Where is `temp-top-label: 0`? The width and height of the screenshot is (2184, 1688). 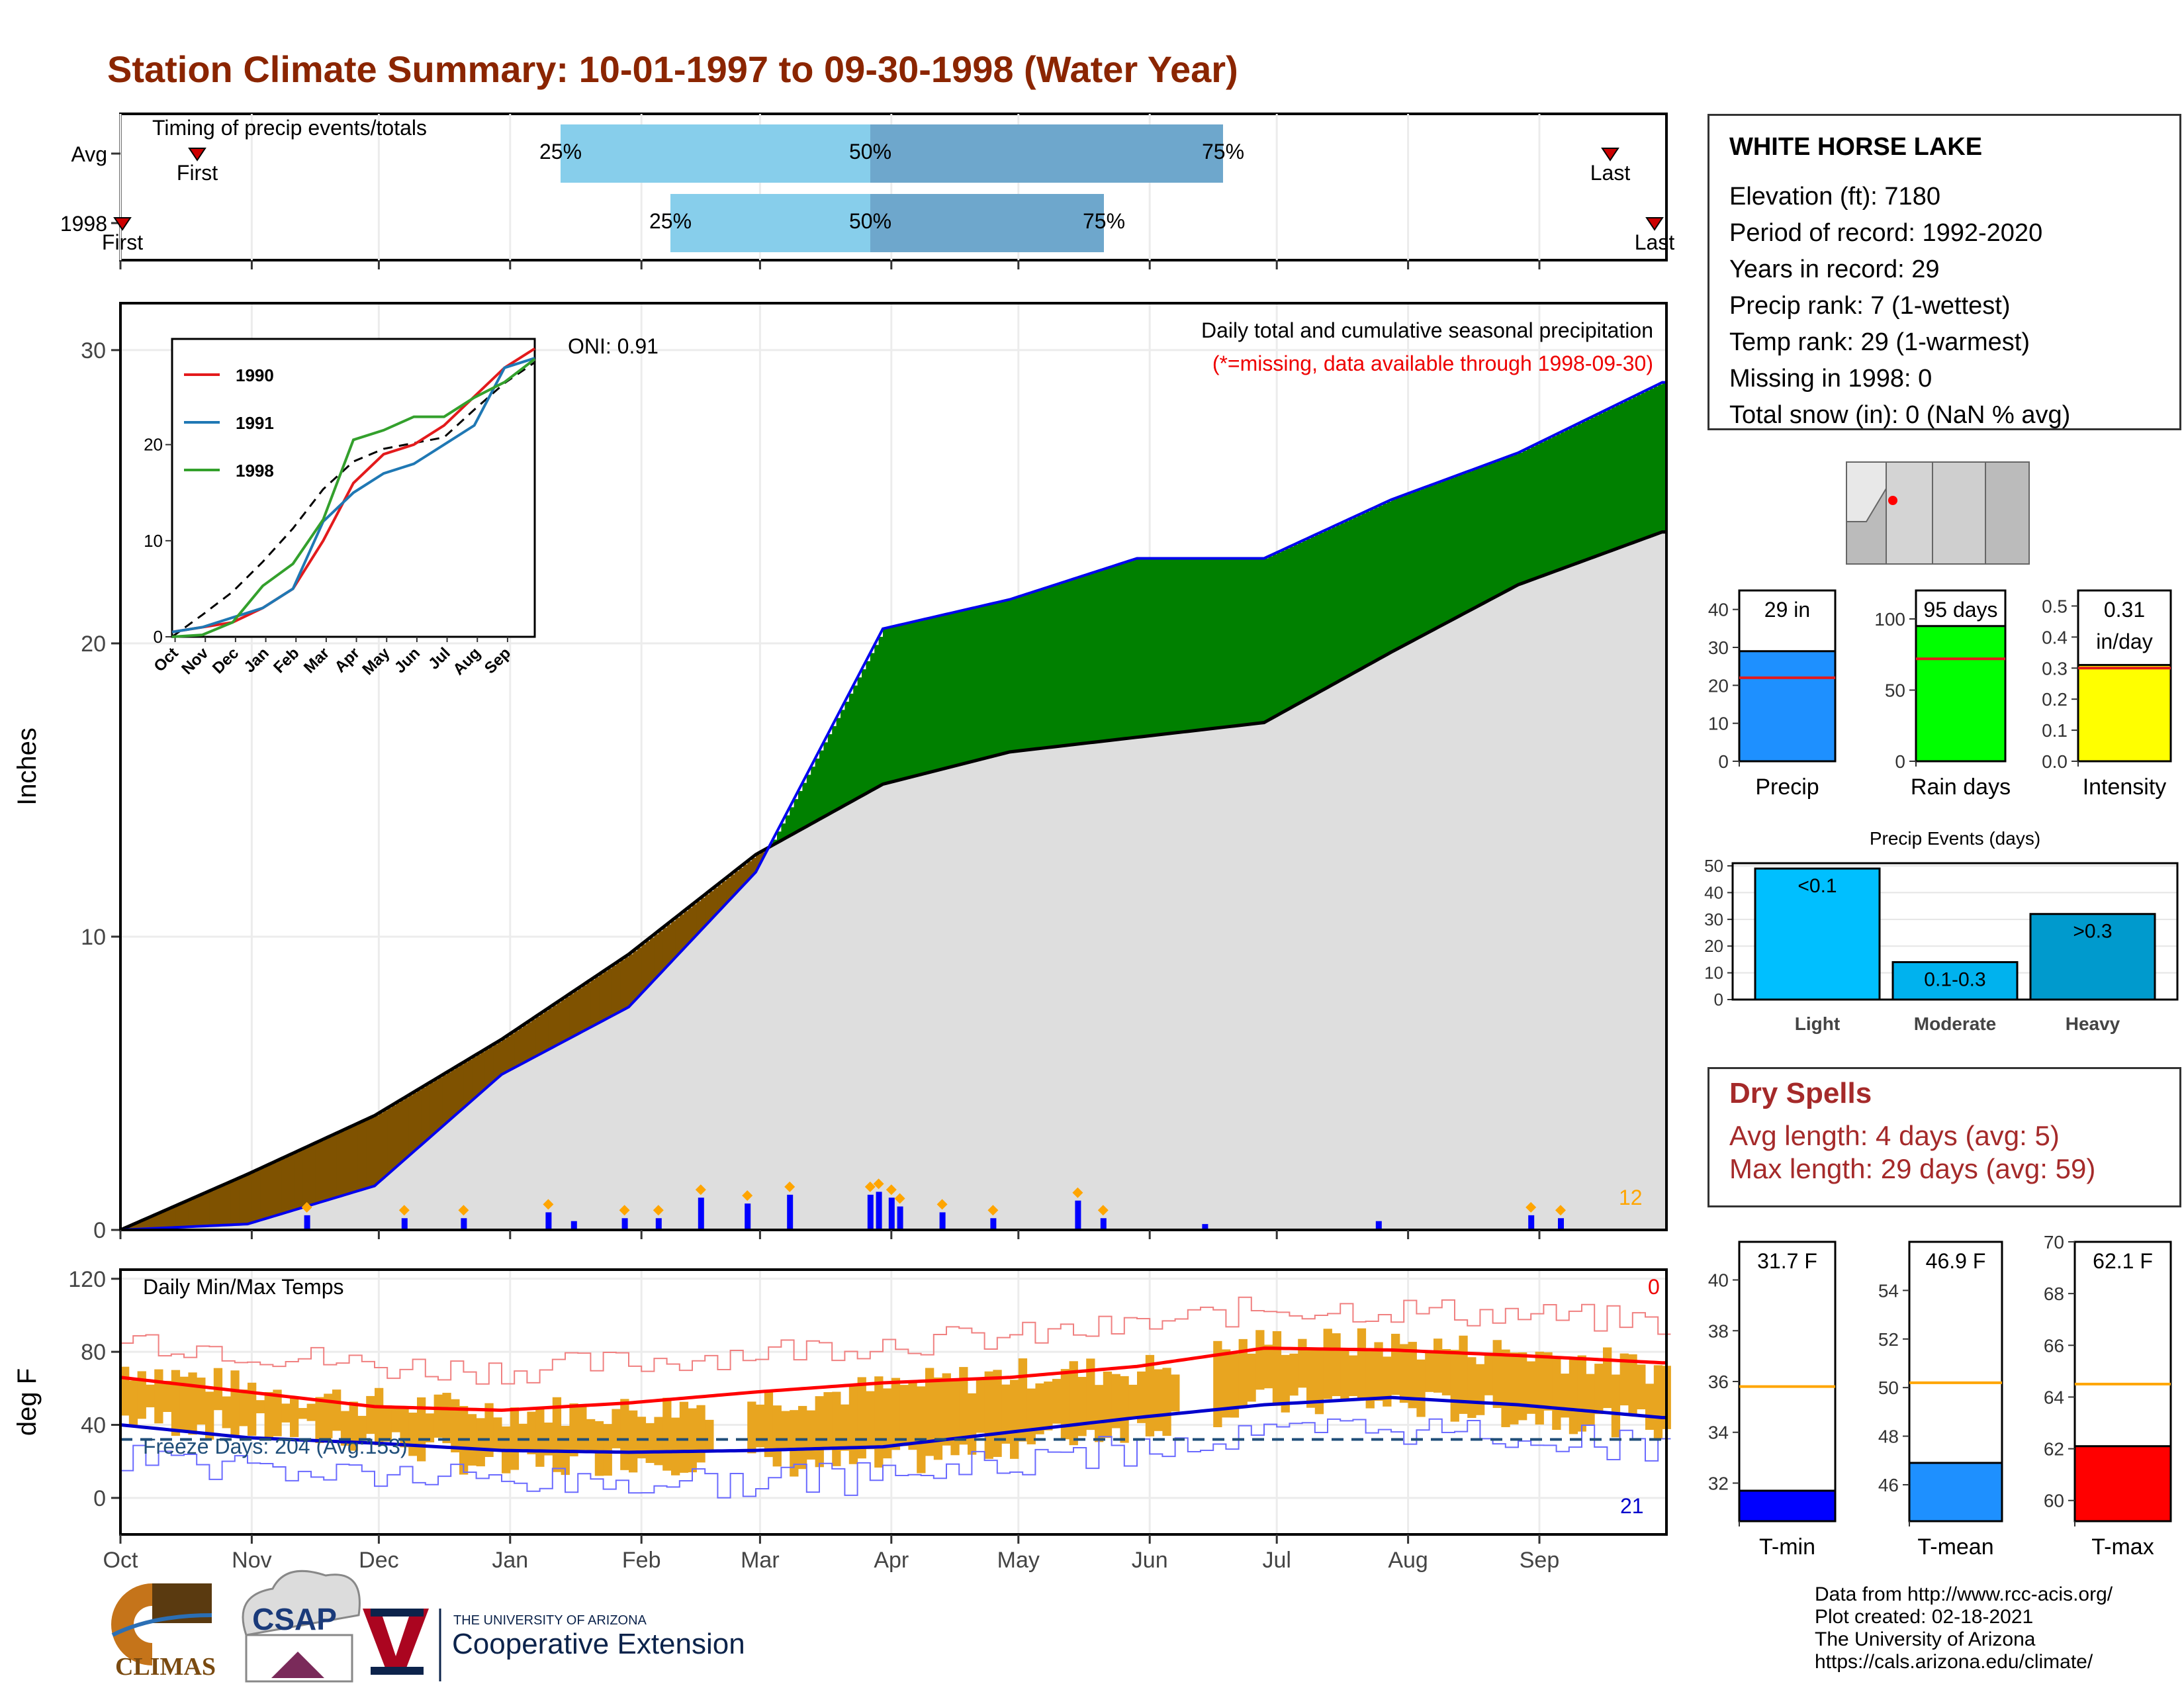
temp-top-label: 0 is located at coordinates (1654, 1287).